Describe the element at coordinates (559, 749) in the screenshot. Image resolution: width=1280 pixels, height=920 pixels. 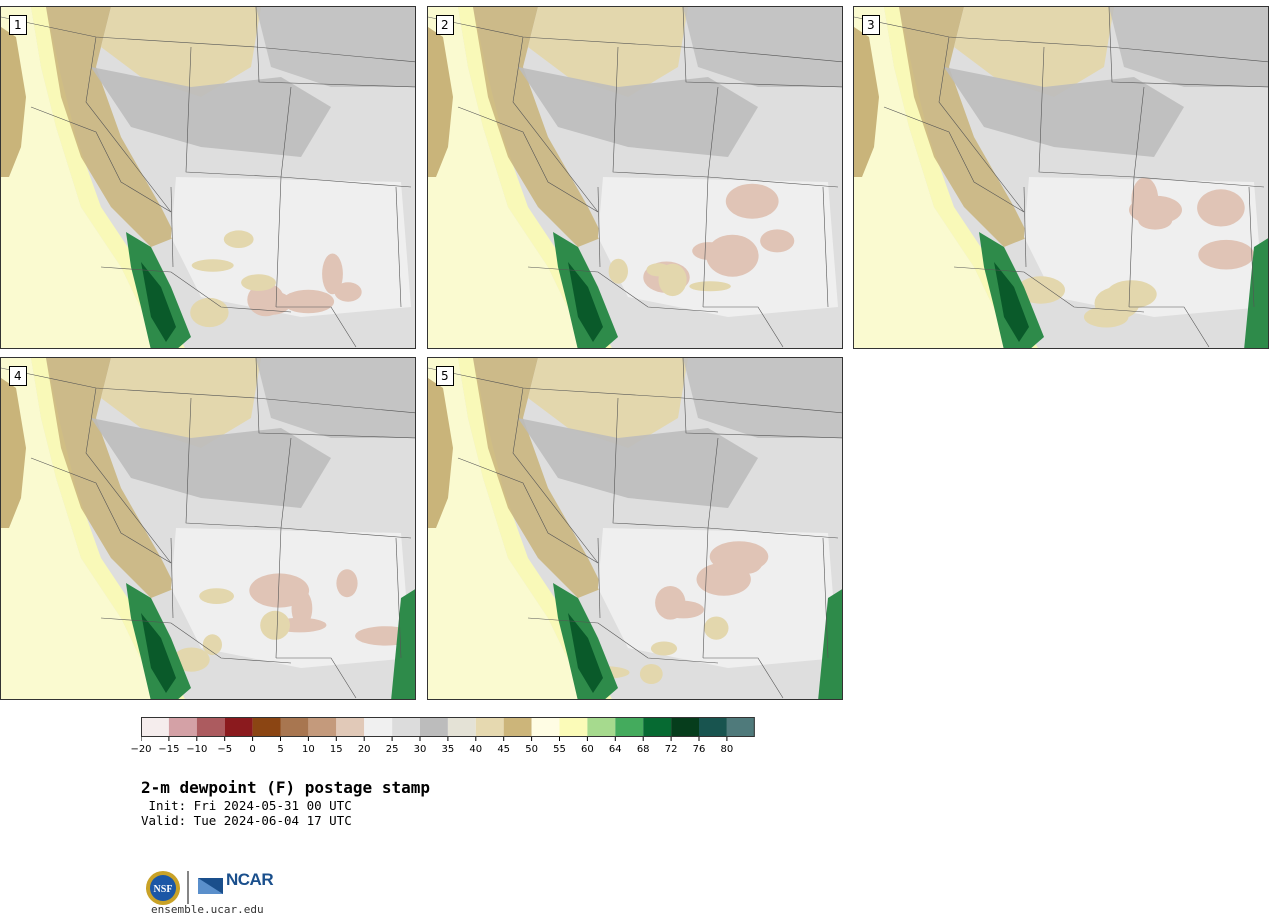
I see `colorbar-tick-label: 55` at that location.